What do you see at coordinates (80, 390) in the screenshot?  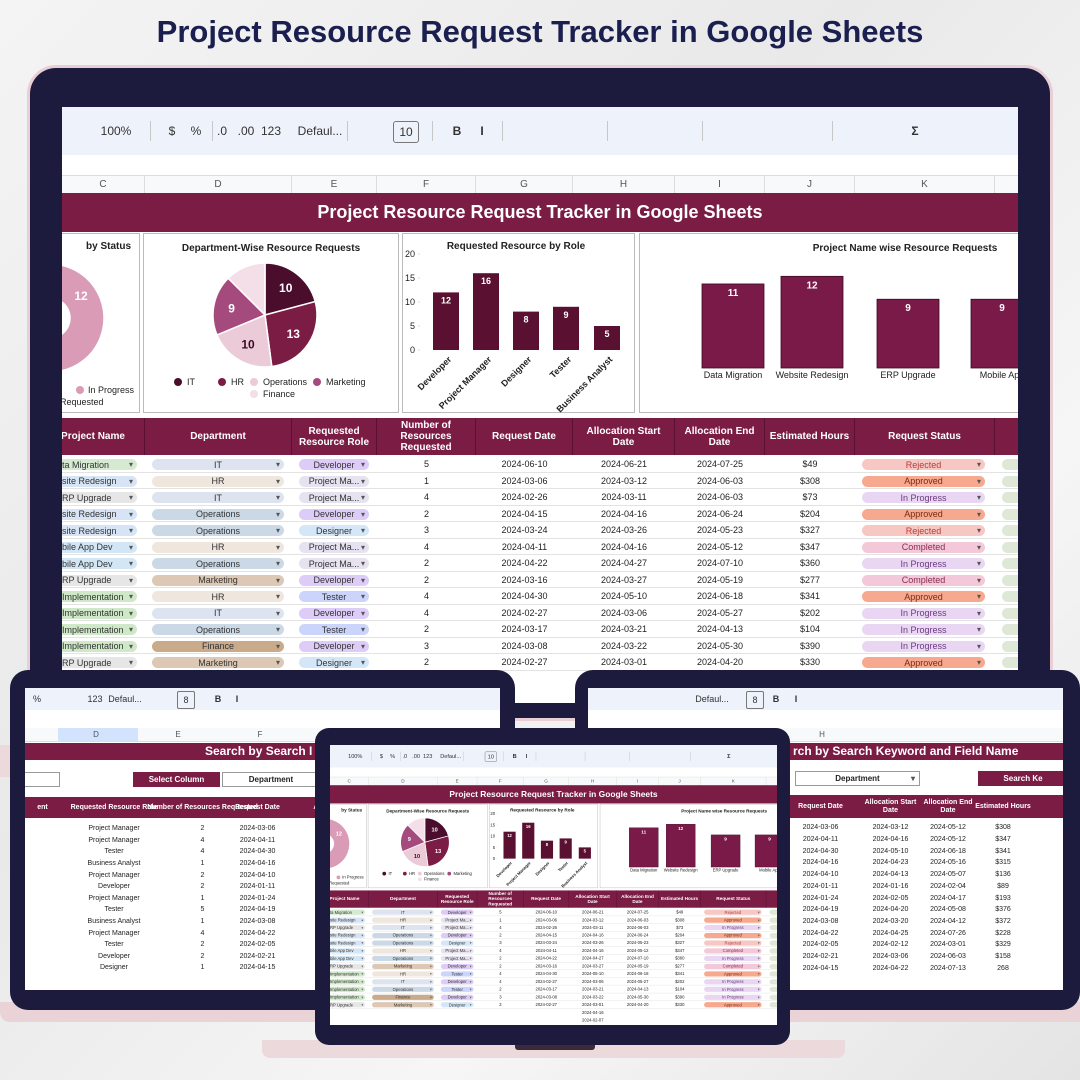 I see `legend-swatch` at bounding box center [80, 390].